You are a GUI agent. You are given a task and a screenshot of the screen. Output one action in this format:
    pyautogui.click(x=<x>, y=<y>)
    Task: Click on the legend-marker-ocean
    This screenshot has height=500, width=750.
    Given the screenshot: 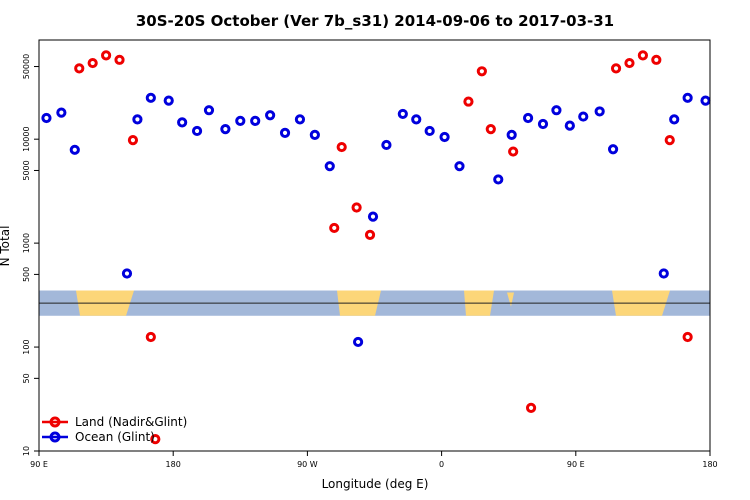 What is the action you would take?
    pyautogui.click(x=55, y=437)
    